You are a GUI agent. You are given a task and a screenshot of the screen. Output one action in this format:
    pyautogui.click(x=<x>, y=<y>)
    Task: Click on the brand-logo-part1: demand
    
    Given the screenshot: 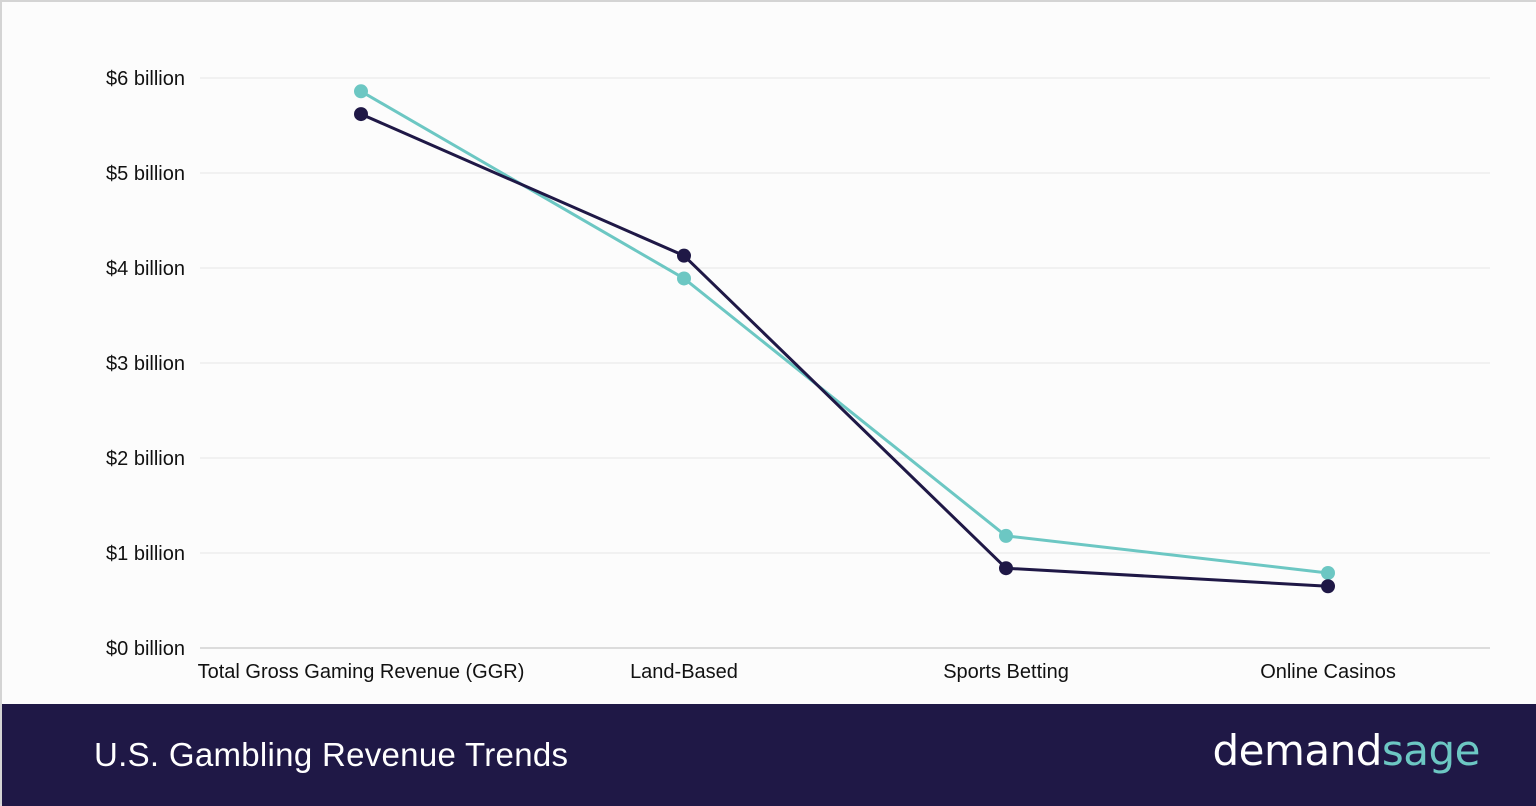 What is the action you would take?
    pyautogui.click(x=1297, y=750)
    